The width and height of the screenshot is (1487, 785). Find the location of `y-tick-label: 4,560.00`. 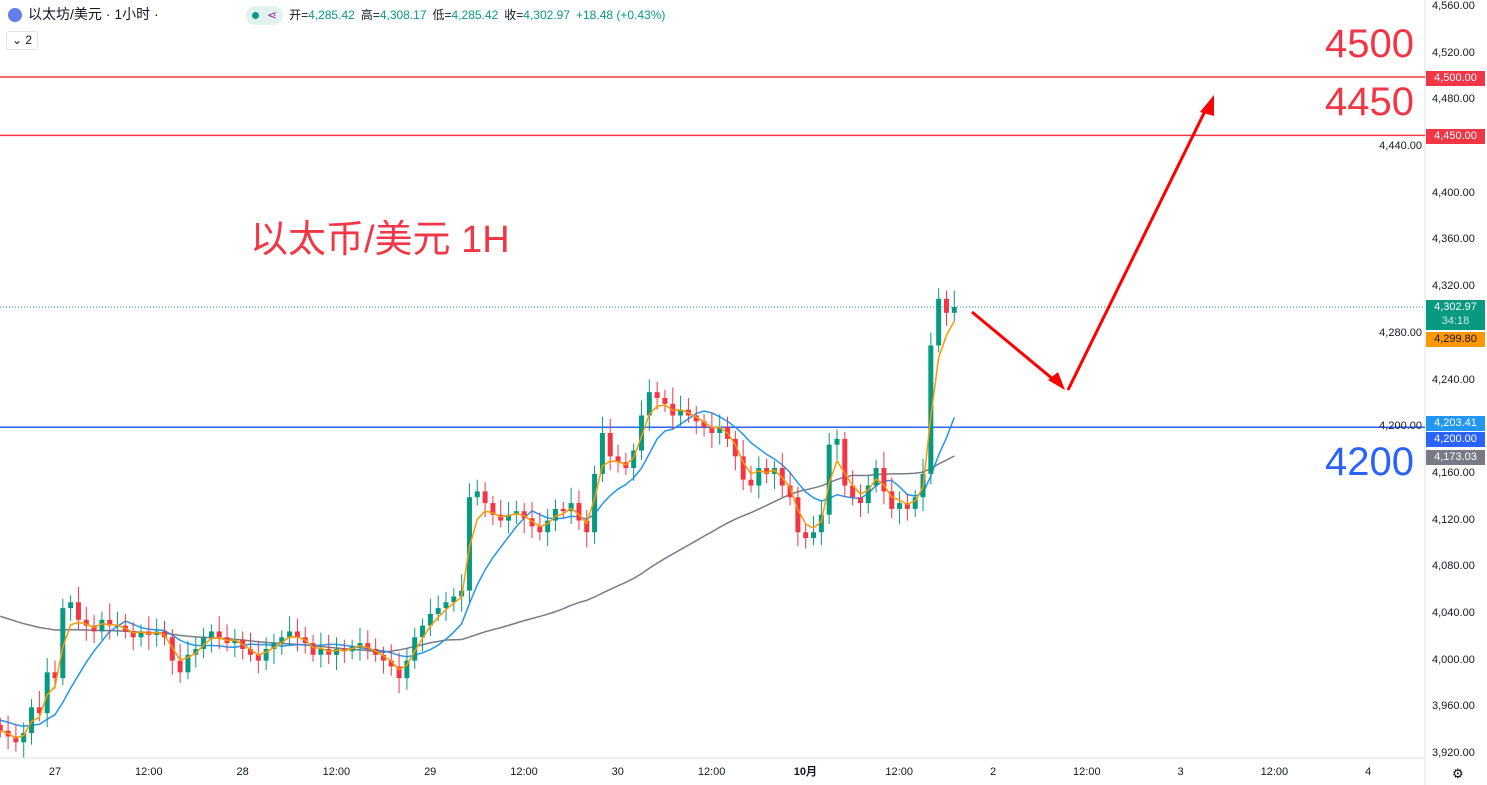

y-tick-label: 4,560.00 is located at coordinates (1453, 6).